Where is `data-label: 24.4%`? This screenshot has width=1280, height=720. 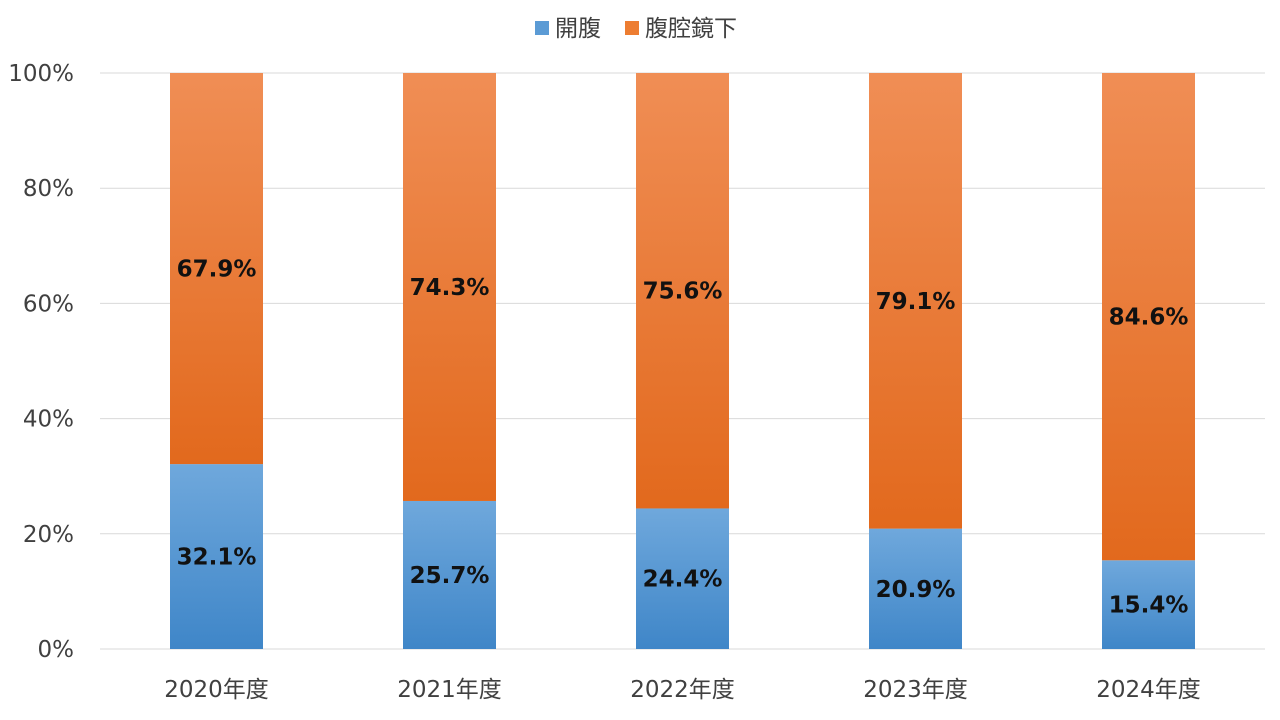
data-label: 24.4% is located at coordinates (683, 580).